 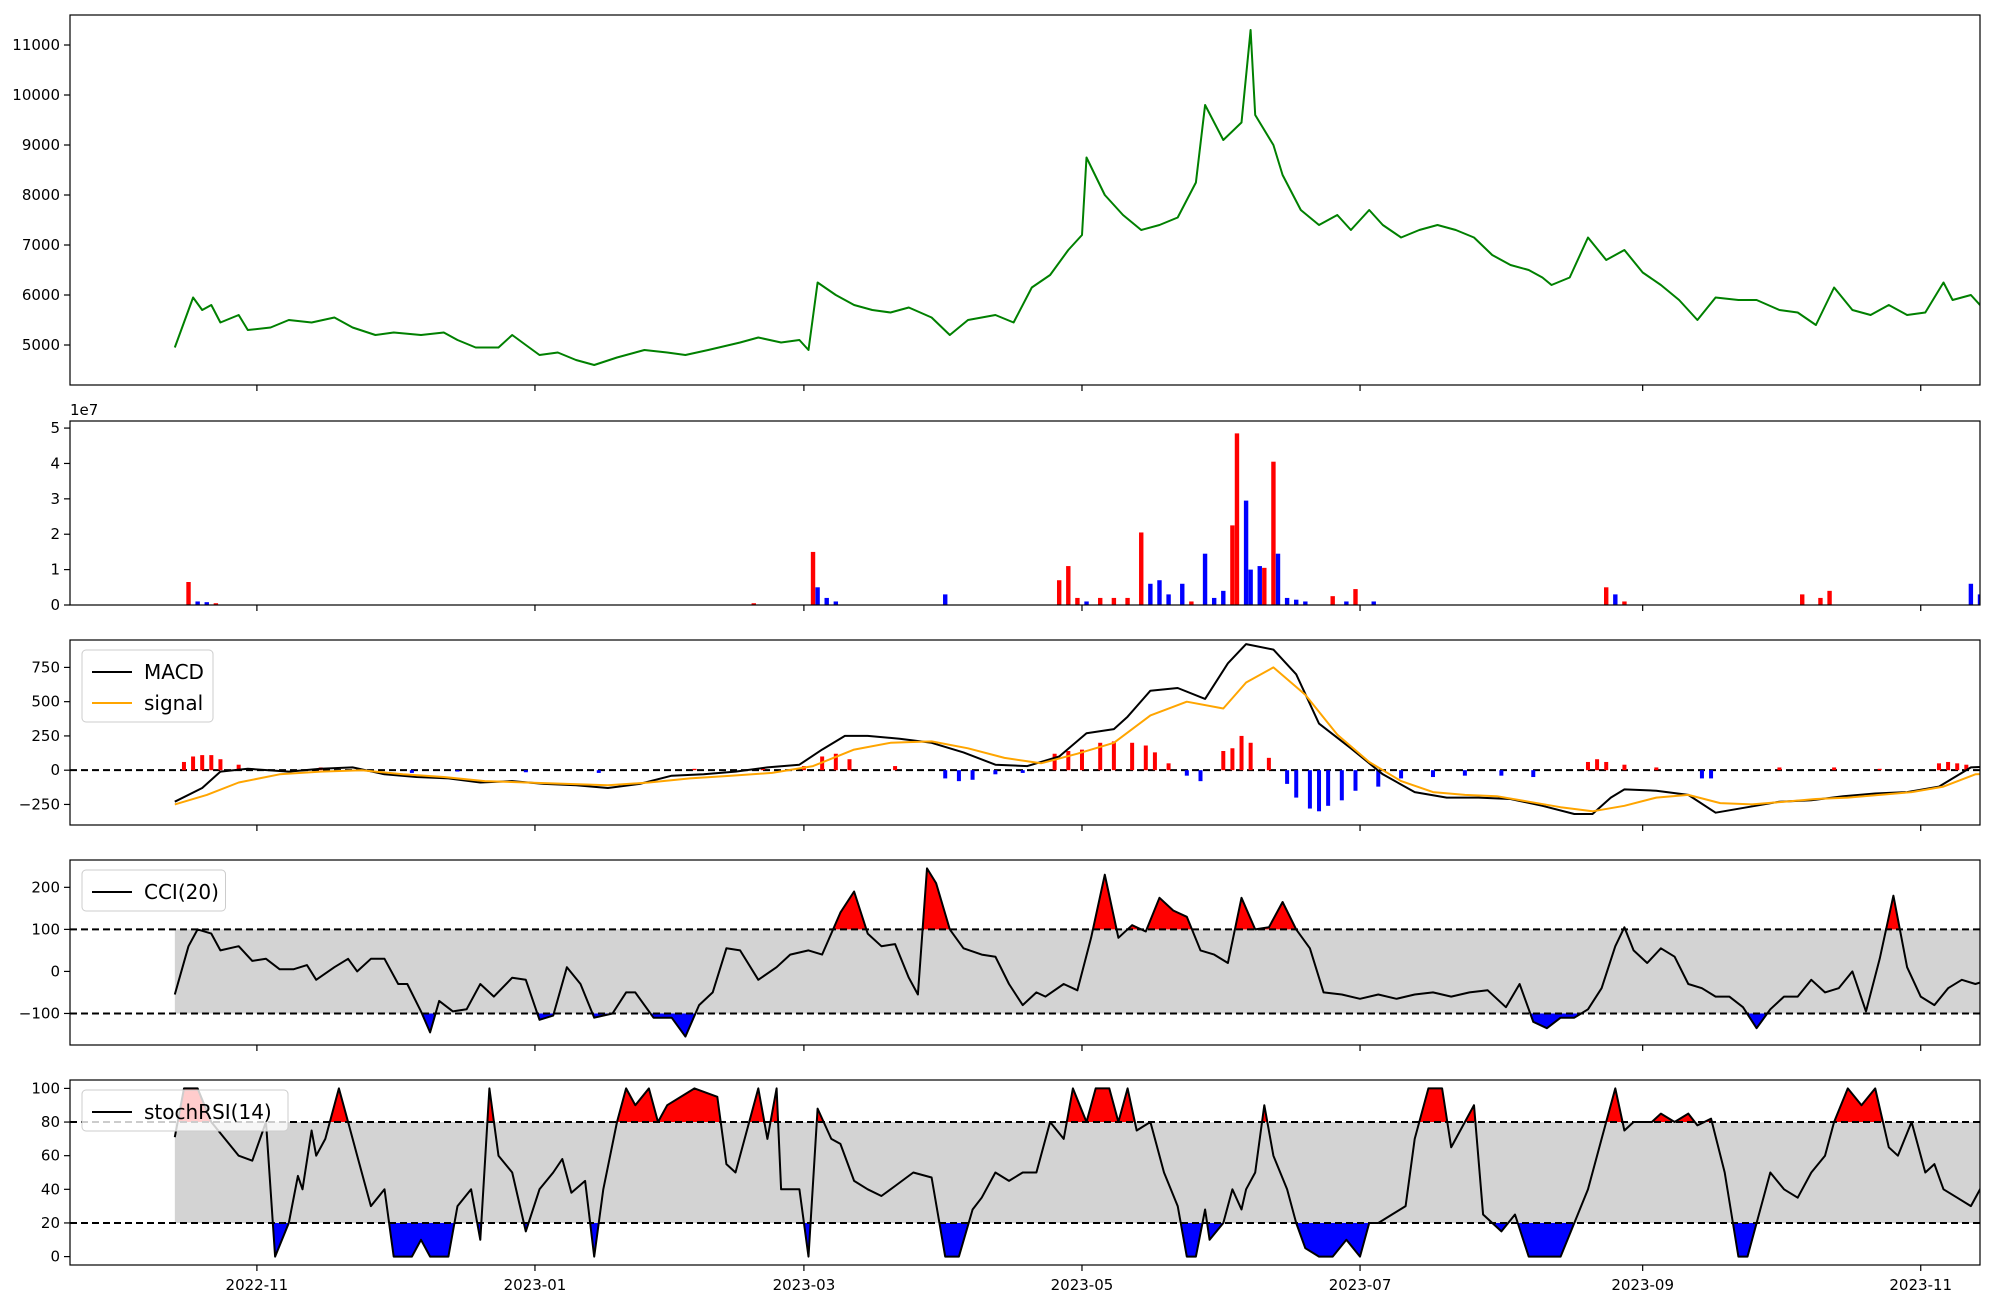 What do you see at coordinates (55, 428) in the screenshot?
I see `volume-y-tick-label: 5` at bounding box center [55, 428].